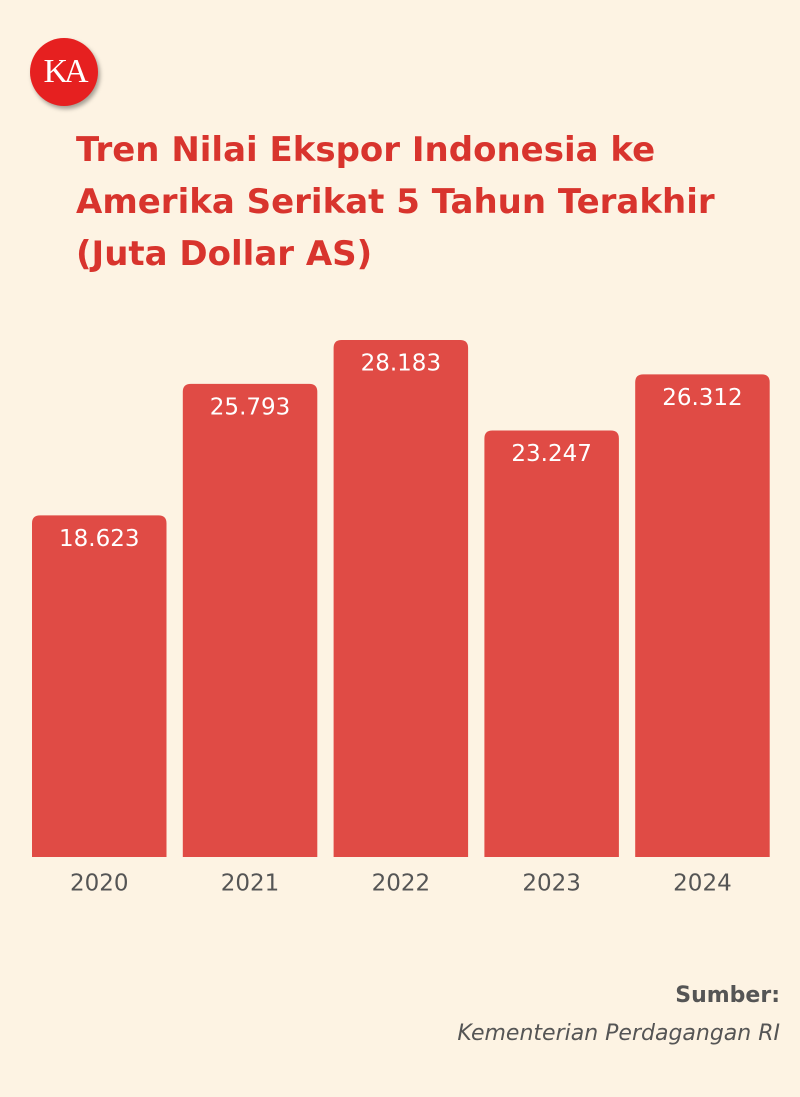 The height and width of the screenshot is (1097, 800). What do you see at coordinates (99, 539) in the screenshot?
I see `value-label: 18.623` at bounding box center [99, 539].